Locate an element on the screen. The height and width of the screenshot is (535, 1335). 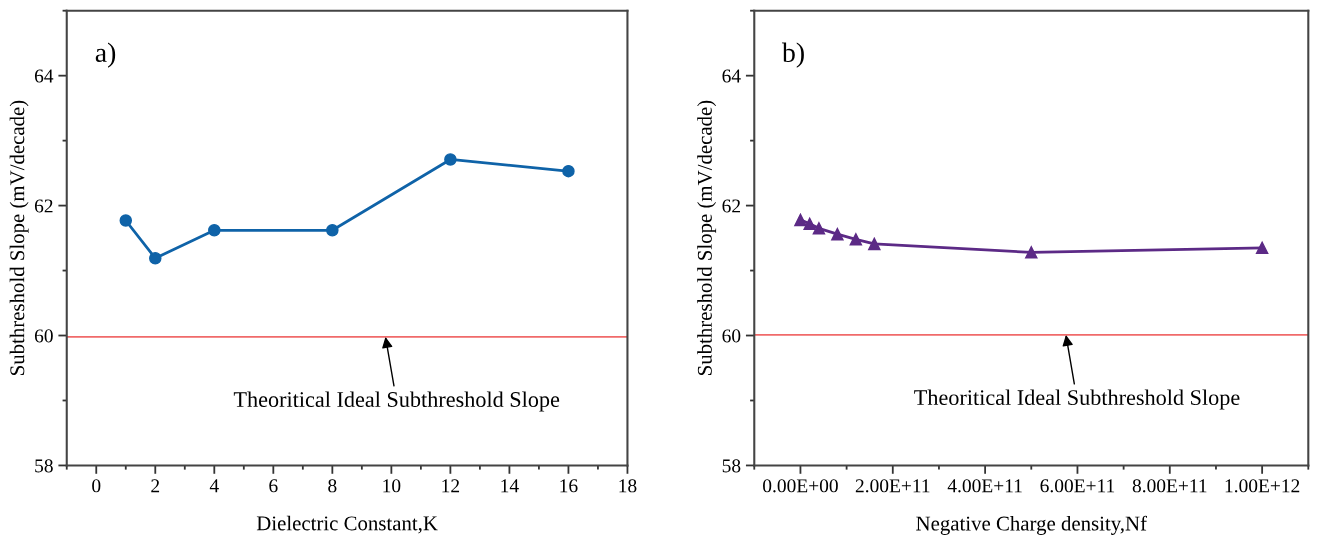
x-tick-label: 6 is located at coordinates (273, 486).